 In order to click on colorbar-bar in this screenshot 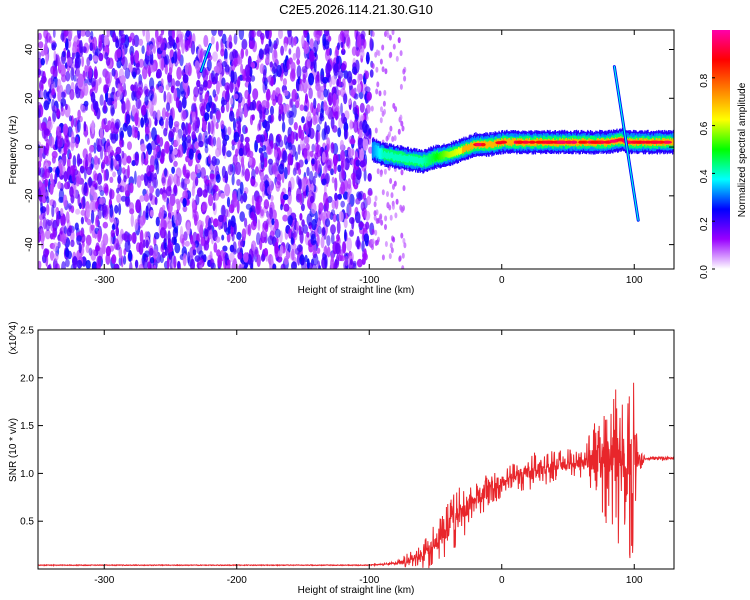, I will do `click(721, 149)`.